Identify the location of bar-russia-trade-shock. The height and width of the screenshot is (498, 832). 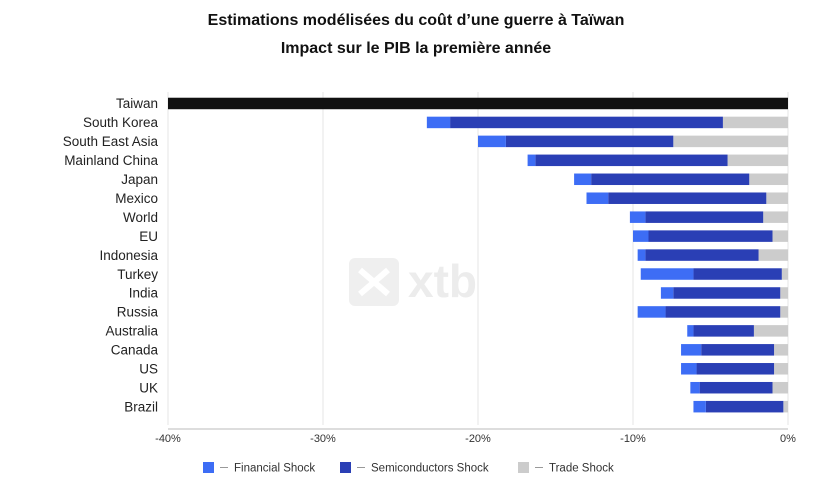
(784, 312).